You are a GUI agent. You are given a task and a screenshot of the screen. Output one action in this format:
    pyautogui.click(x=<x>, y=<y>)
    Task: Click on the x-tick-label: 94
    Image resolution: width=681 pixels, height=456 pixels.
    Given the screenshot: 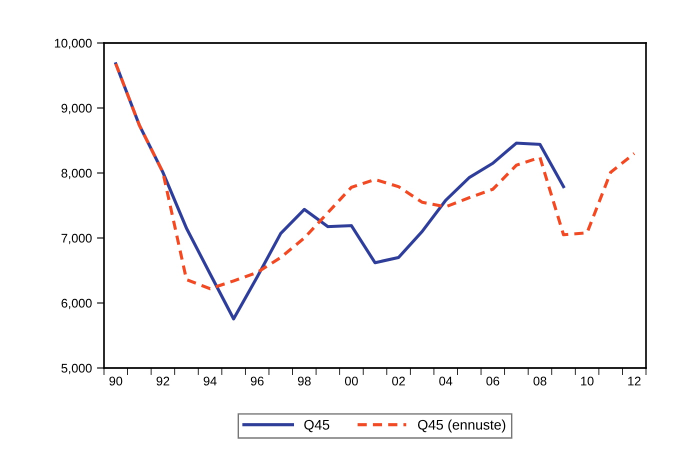 What is the action you would take?
    pyautogui.click(x=210, y=381)
    